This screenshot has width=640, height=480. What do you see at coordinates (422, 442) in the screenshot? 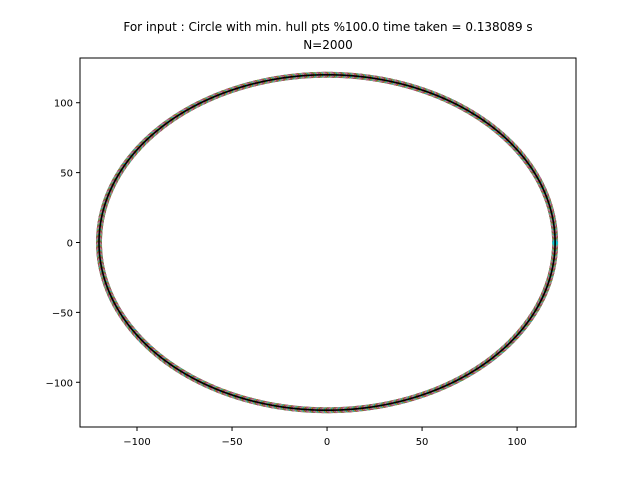
I see `x-tick-label: 50` at bounding box center [422, 442].